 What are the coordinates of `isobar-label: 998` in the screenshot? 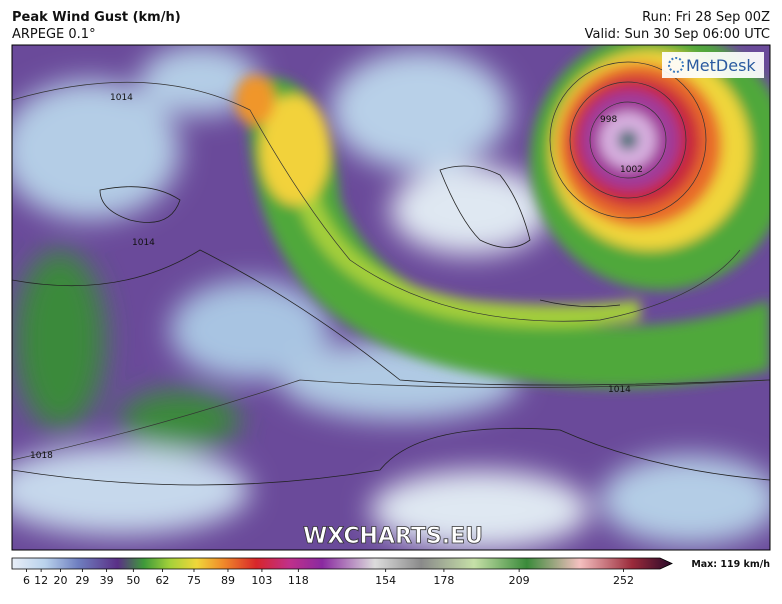 It's located at (608, 120).